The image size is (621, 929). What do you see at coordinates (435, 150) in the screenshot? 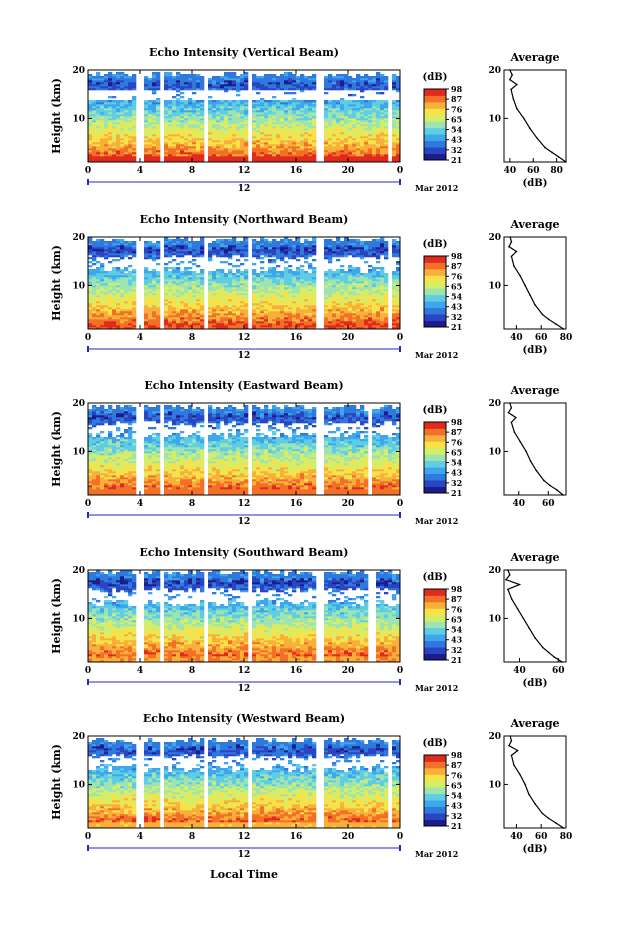
I see `colorbar-swatch` at bounding box center [435, 150].